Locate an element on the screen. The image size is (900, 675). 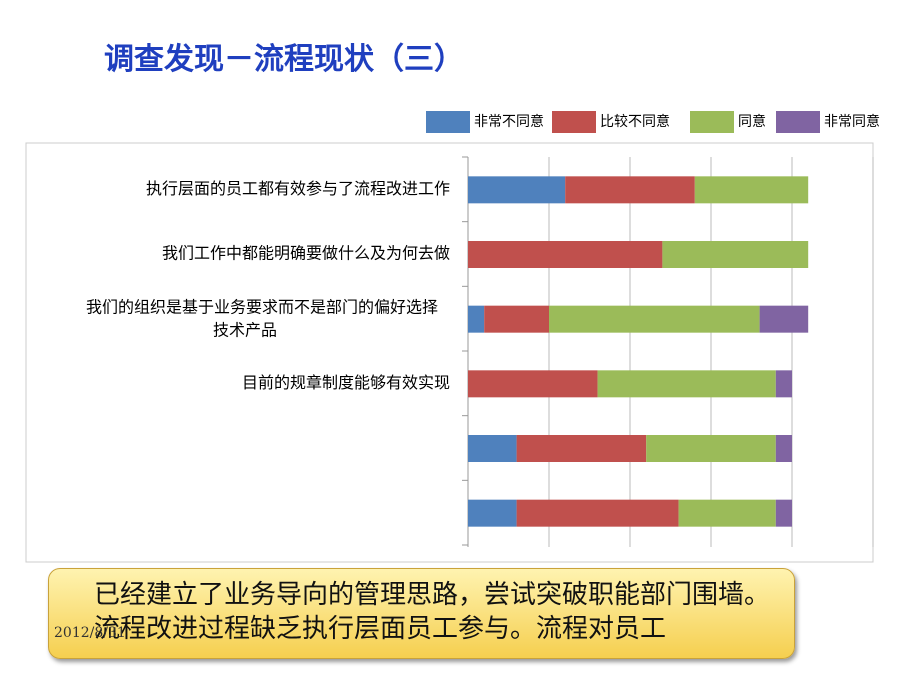
callout-box is located at coordinates (421, 613).